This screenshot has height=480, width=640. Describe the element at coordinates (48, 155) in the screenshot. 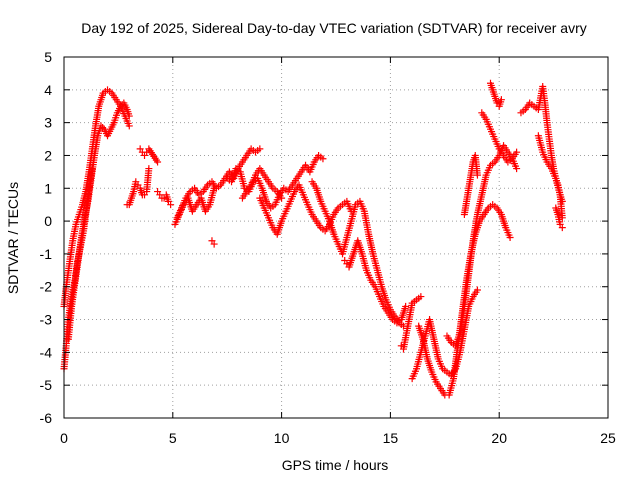

I see `y-tick-label: 2` at that location.